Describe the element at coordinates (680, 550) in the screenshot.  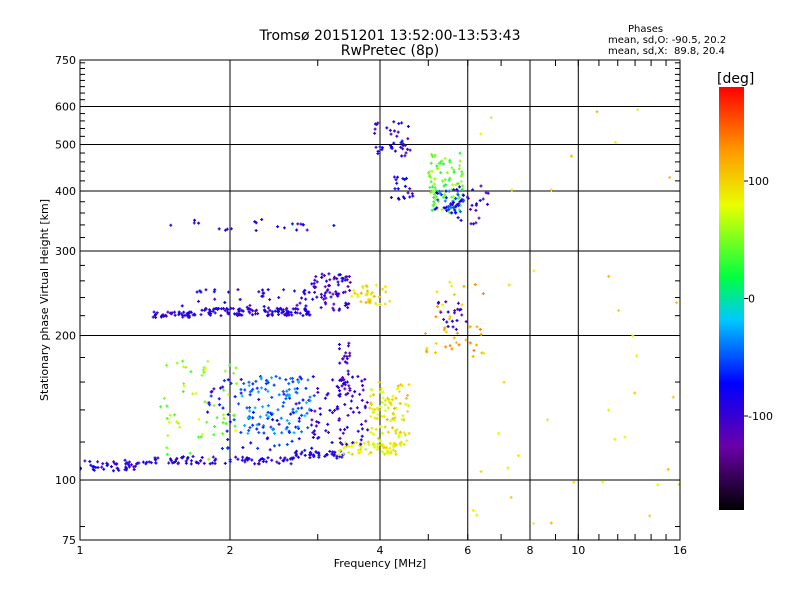
I see `x-tick-label: 16` at that location.